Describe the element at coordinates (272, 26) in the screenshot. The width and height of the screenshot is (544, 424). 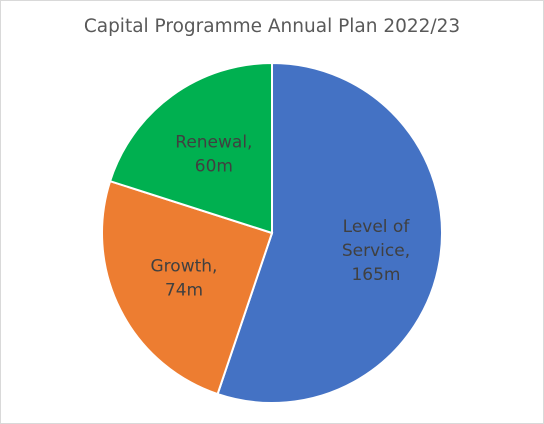
I see `chart-title: Capital Programme Annual Plan 2022/23` at that location.